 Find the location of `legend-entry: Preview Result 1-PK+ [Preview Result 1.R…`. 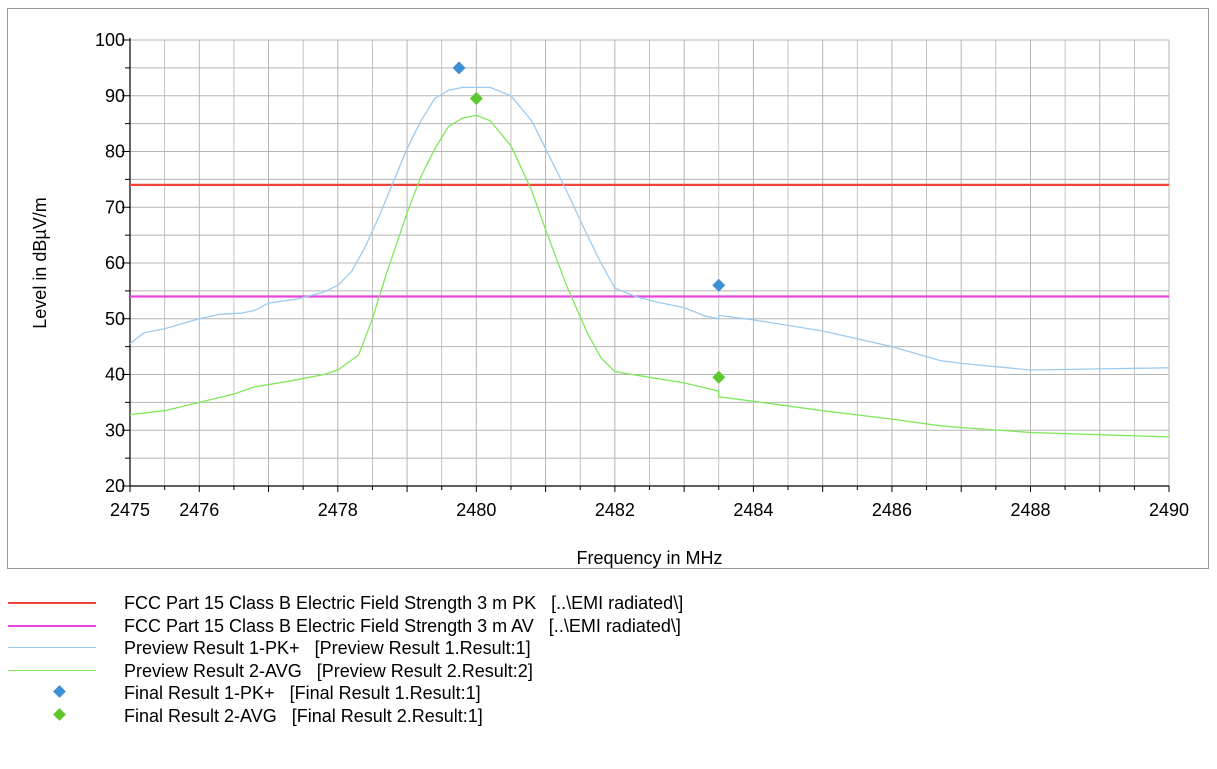

legend-entry: Preview Result 1-PK+ [Preview Result 1.R… is located at coordinates (608, 648).